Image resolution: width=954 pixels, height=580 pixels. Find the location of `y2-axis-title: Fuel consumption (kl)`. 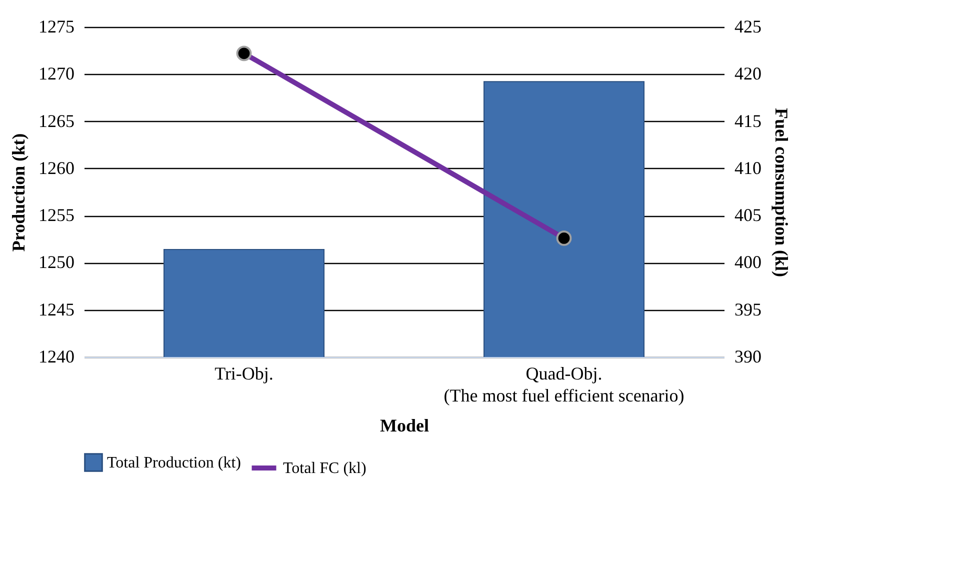

y2-axis-title: Fuel consumption (kl) is located at coordinates (782, 193).